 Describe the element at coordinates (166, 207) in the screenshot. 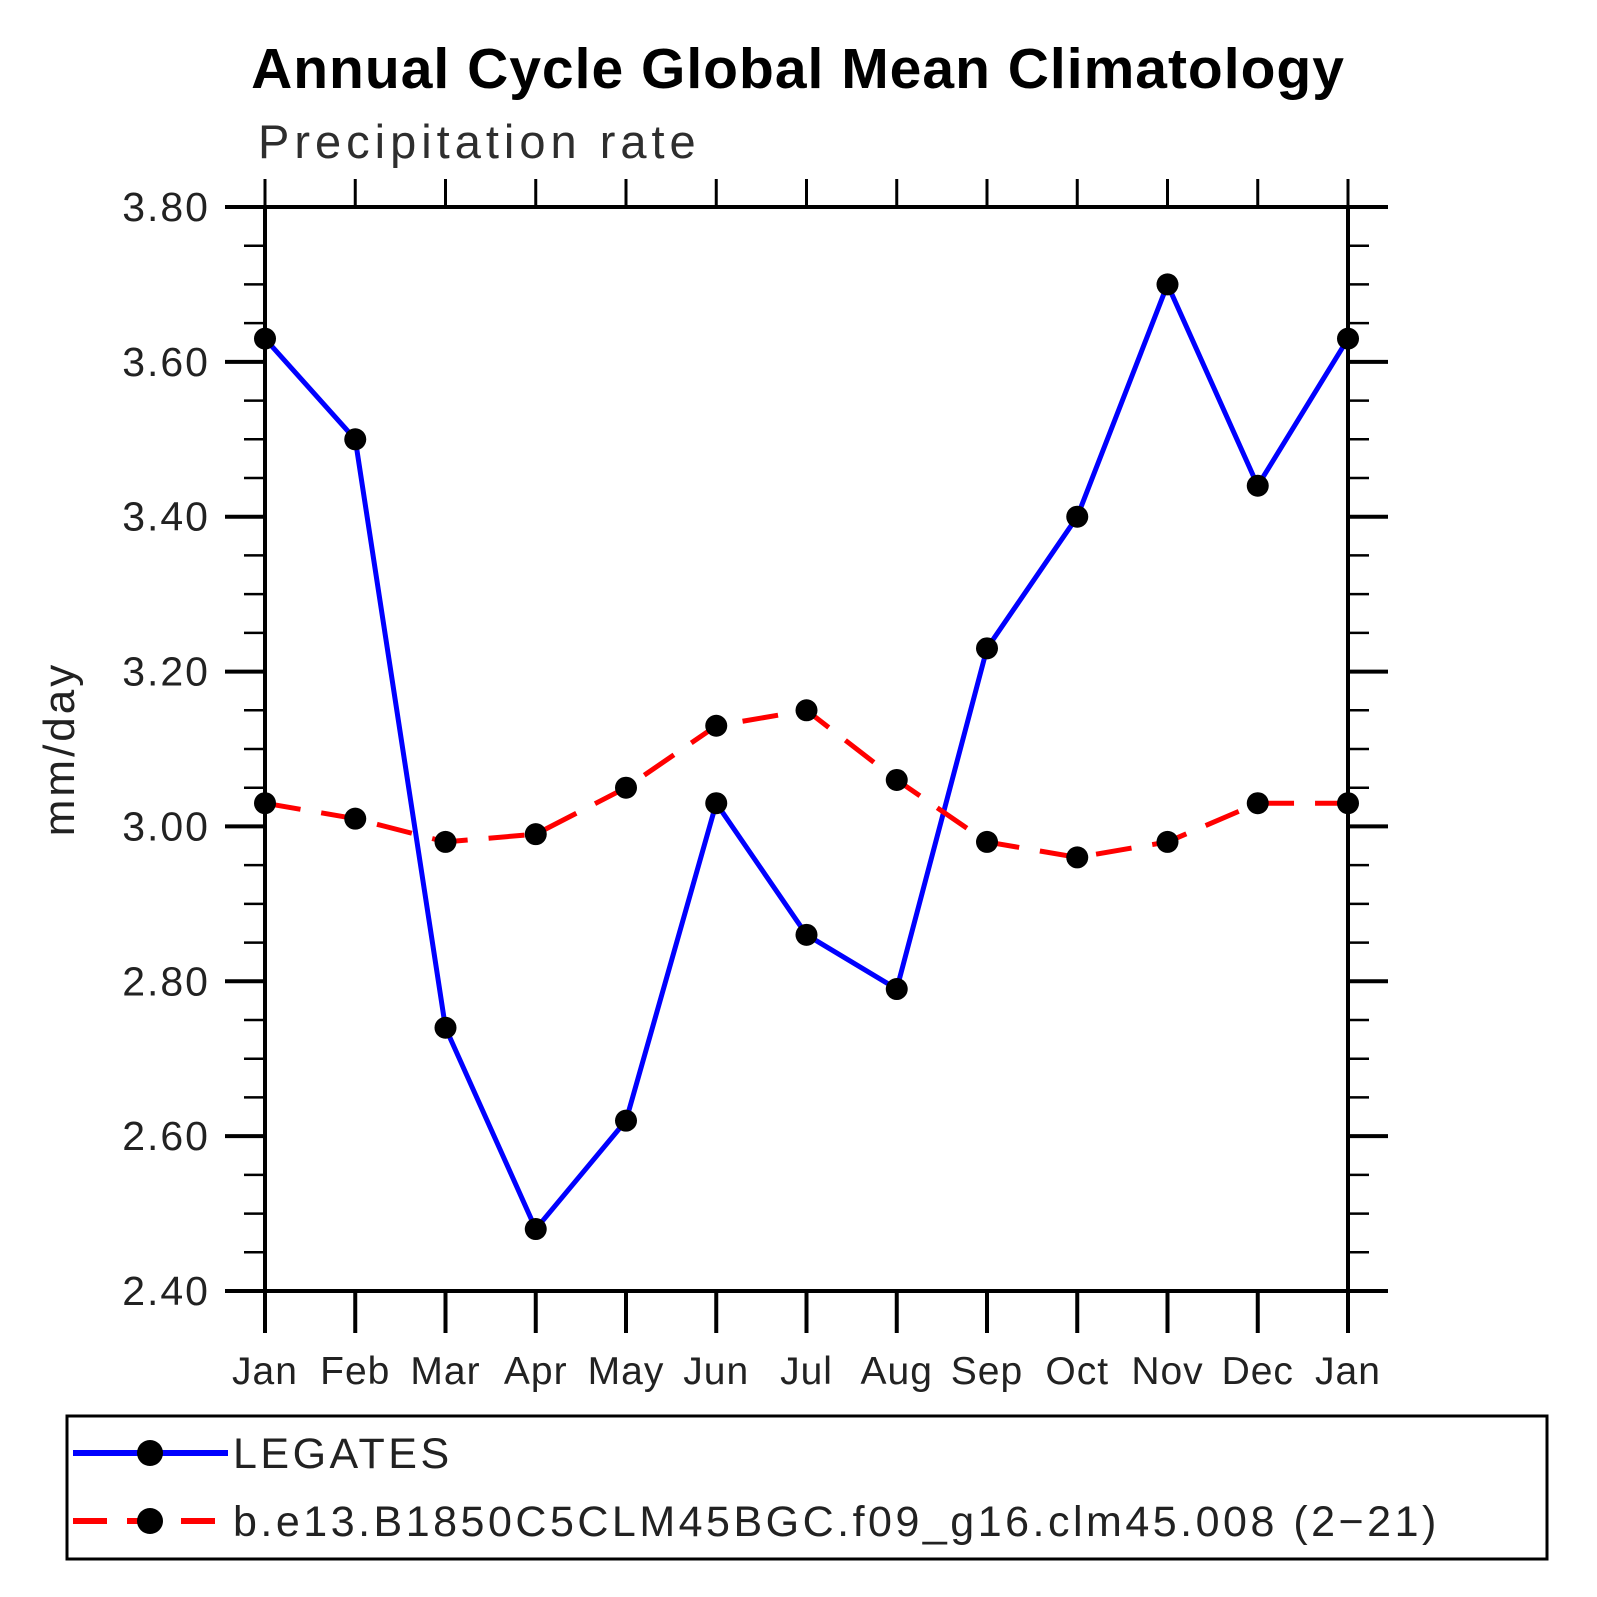

I see `y-tick-label: 3.80` at that location.